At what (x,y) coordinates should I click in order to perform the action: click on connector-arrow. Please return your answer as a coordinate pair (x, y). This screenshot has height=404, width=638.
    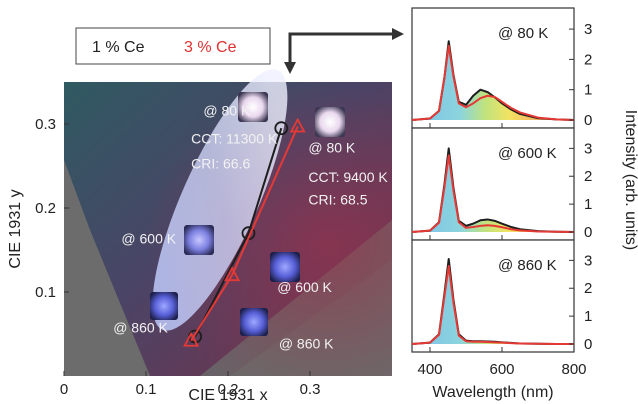
    Looking at the image, I should click on (344, 51).